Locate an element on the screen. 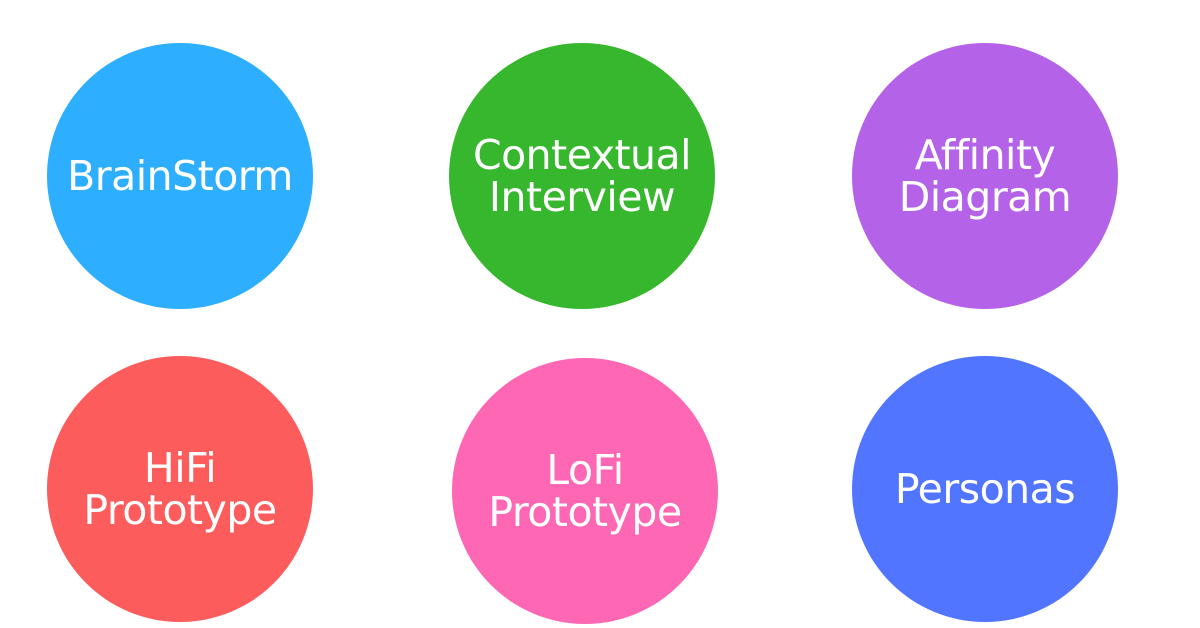  lofi-prototype-label-line-2: Prototype is located at coordinates (585, 512).